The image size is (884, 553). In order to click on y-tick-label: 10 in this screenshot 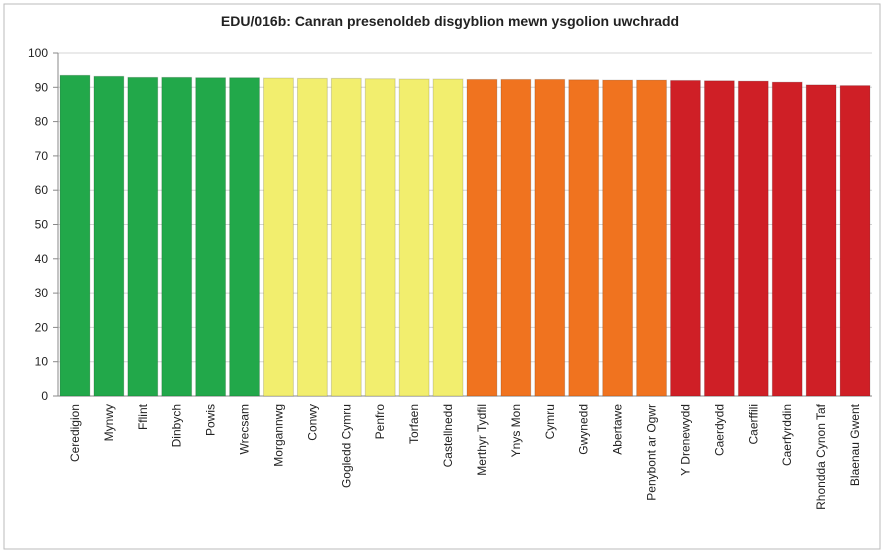, I will do `click(42, 362)`.